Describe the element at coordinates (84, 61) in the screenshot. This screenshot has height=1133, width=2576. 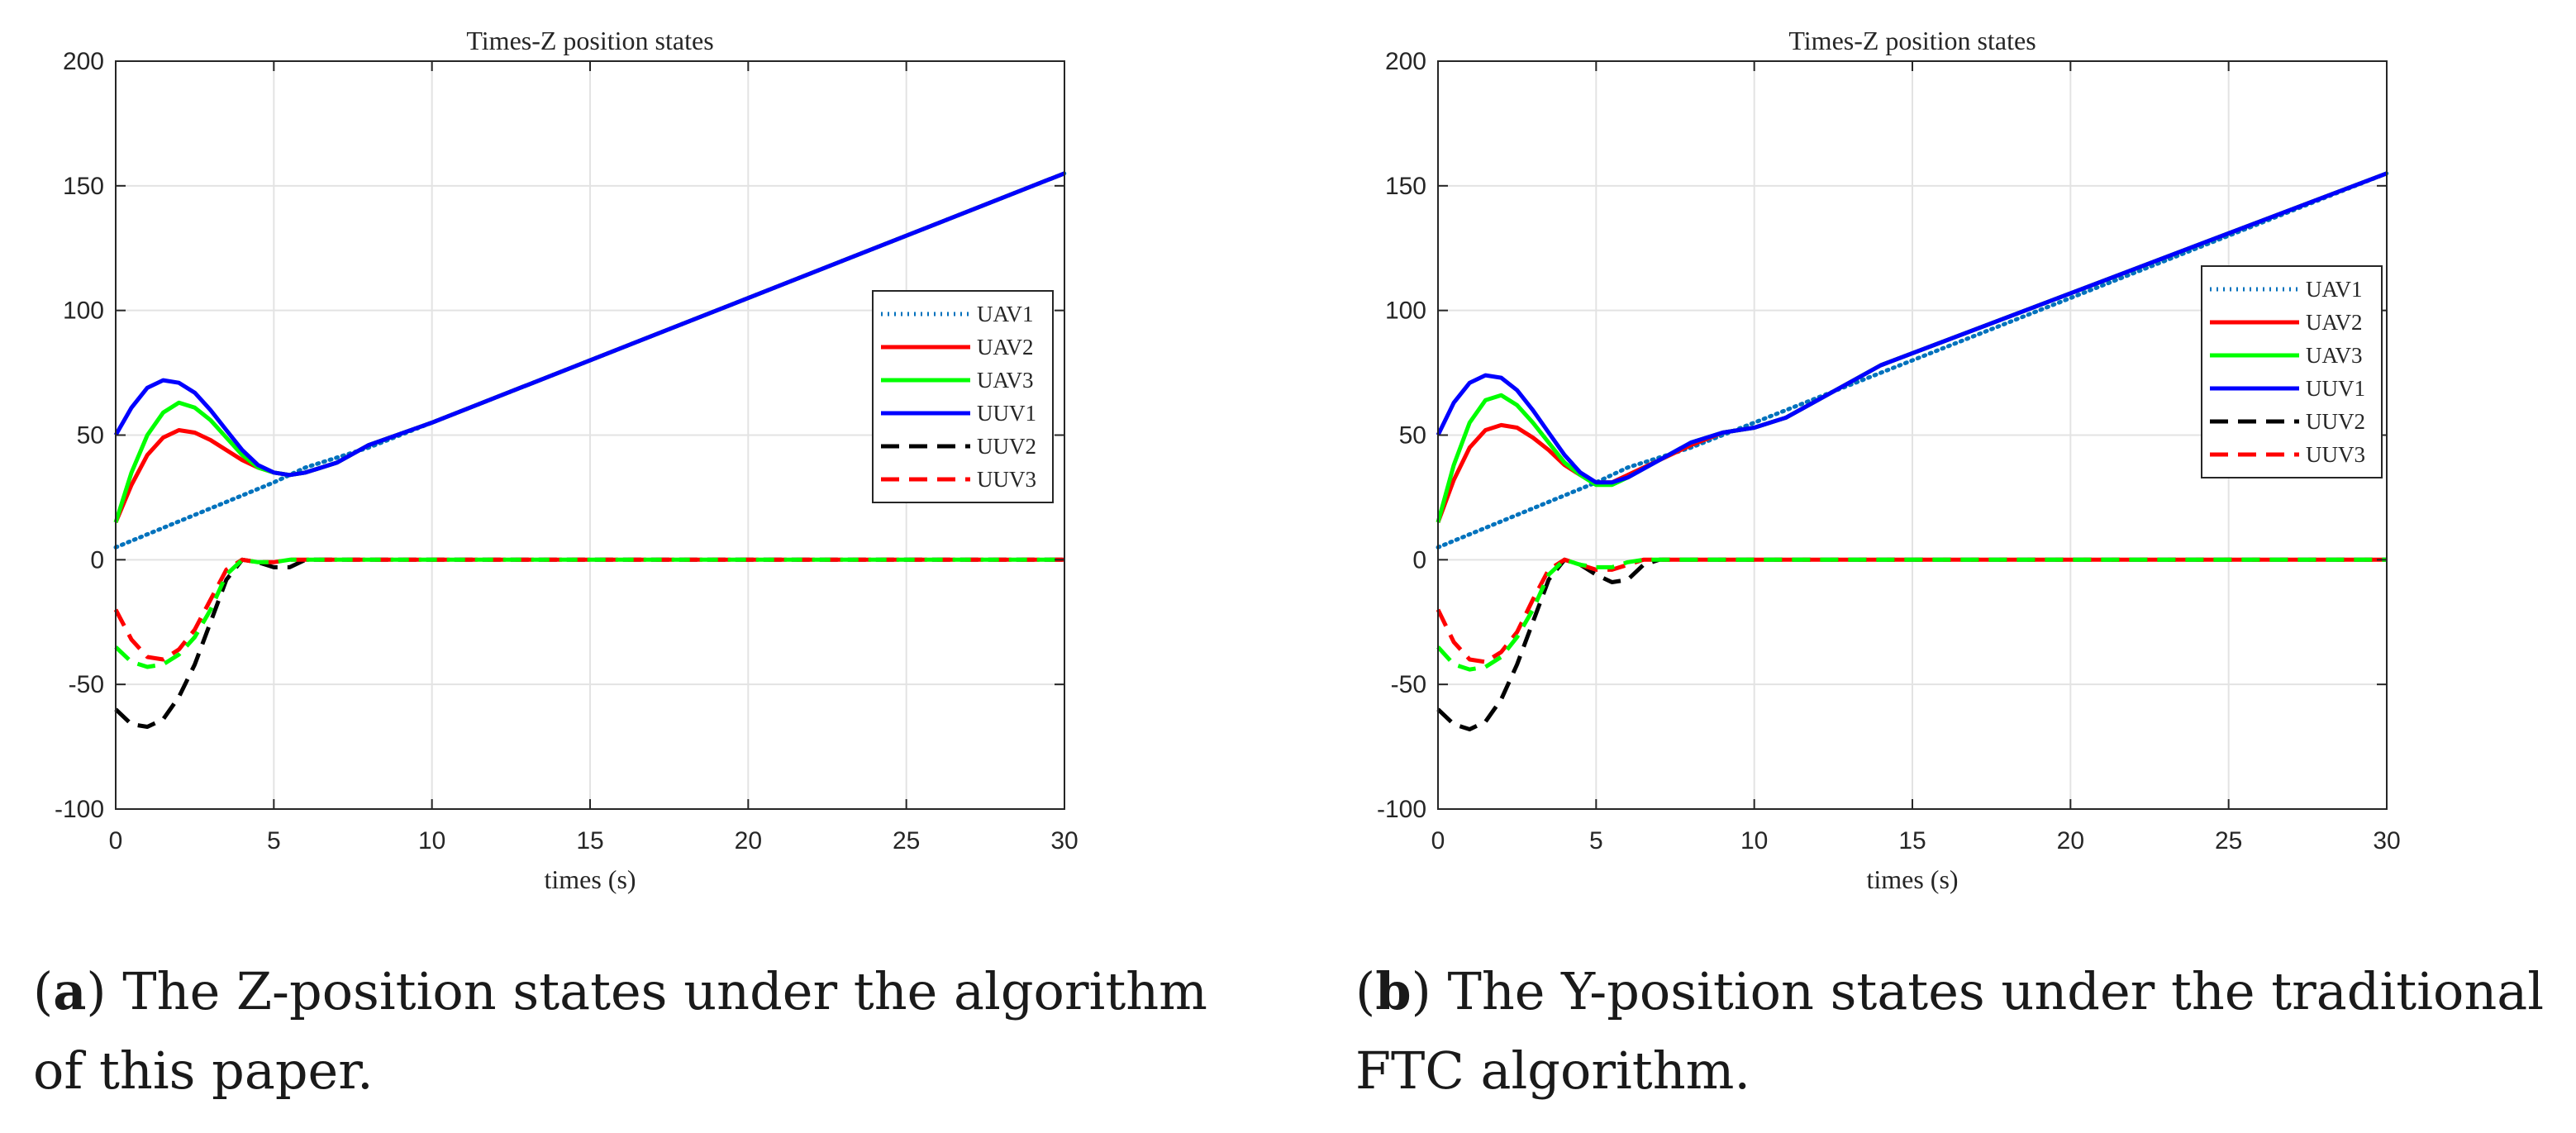
I see `chart-a-y-tick-label: 200` at that location.